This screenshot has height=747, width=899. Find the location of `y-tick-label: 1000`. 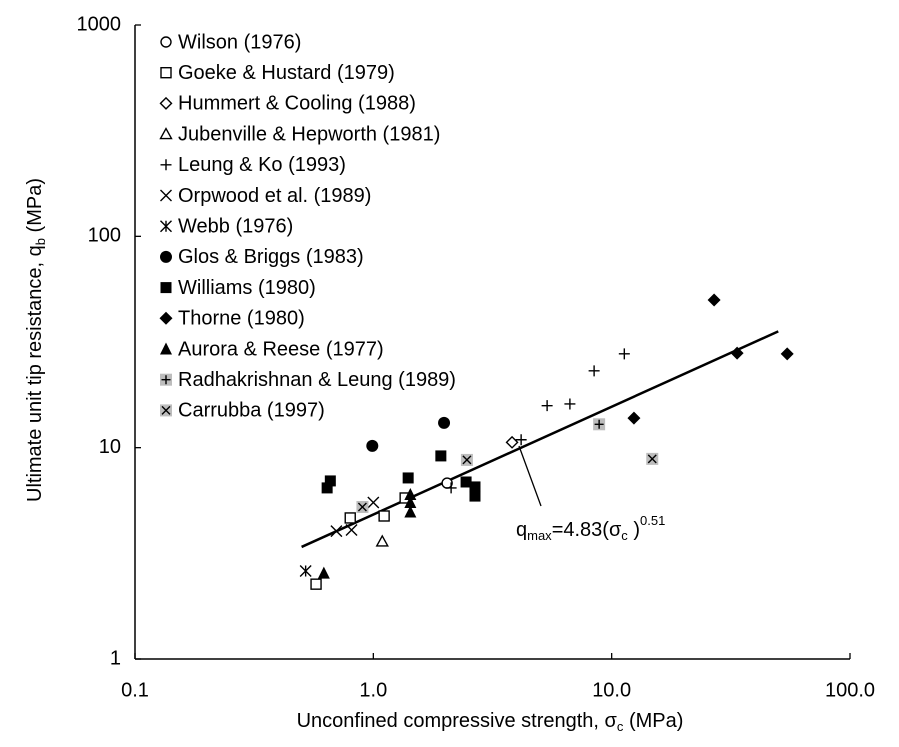

y-tick-label: 1000 is located at coordinates (99, 24).